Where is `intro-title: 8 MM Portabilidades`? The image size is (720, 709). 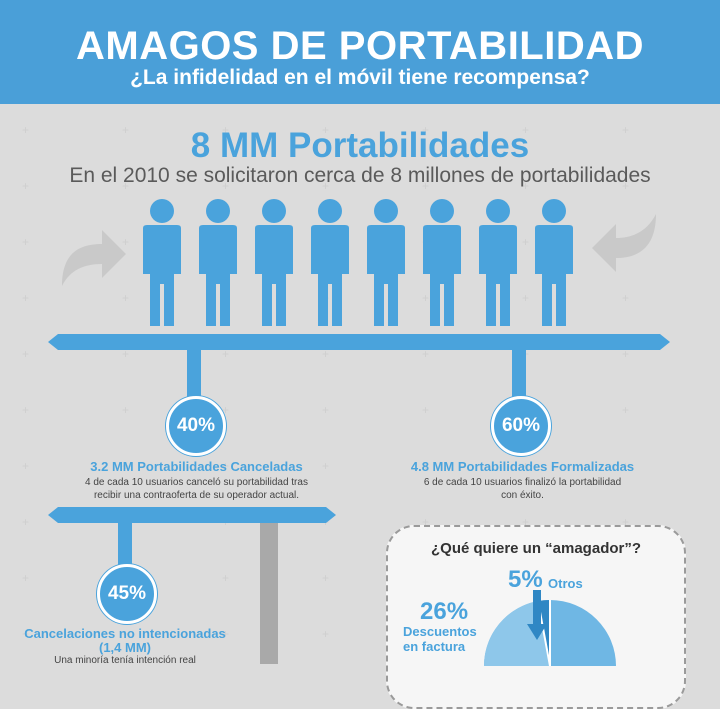
intro-title: 8 MM Portabilidades is located at coordinates (360, 145).